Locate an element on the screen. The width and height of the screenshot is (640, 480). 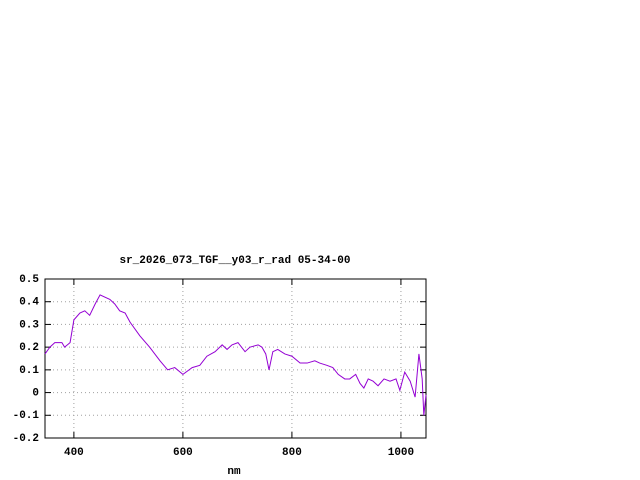
y-tick-label: 0.5 is located at coordinates (29, 280).